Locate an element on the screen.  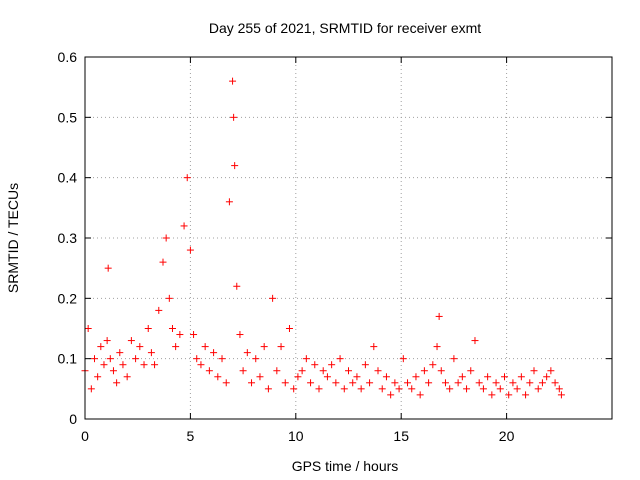
x-axis-label: GPS time / hours is located at coordinates (345, 466).